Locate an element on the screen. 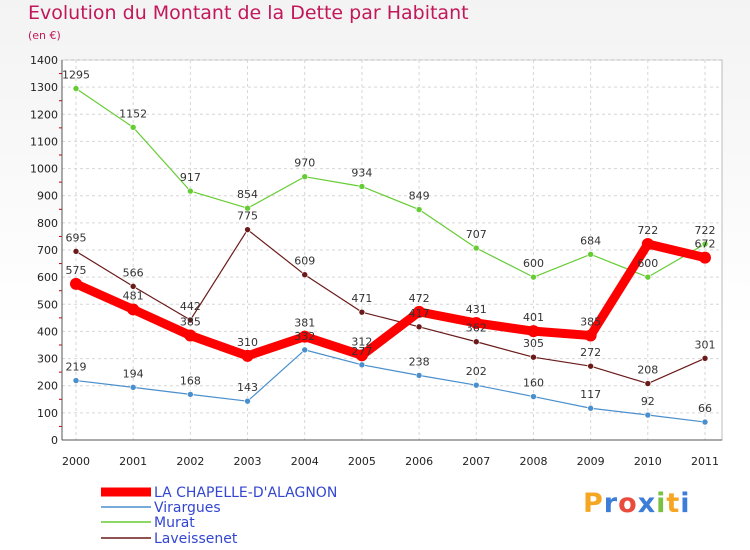 The image size is (750, 550). data-label: 481 is located at coordinates (133, 295).